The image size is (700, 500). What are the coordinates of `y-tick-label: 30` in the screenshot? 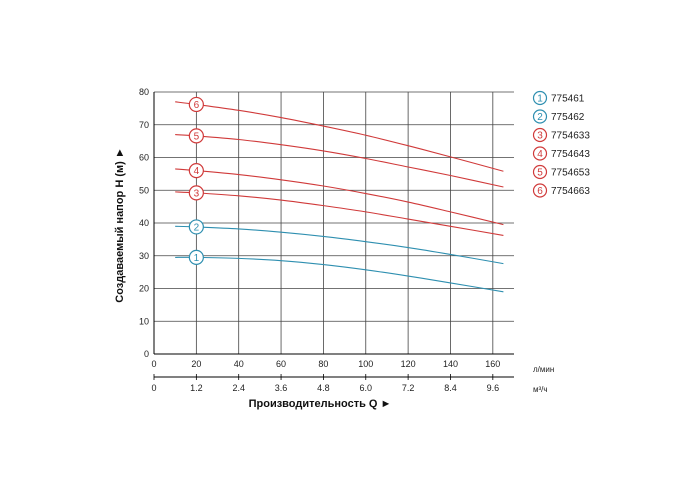 It's located at (144, 256).